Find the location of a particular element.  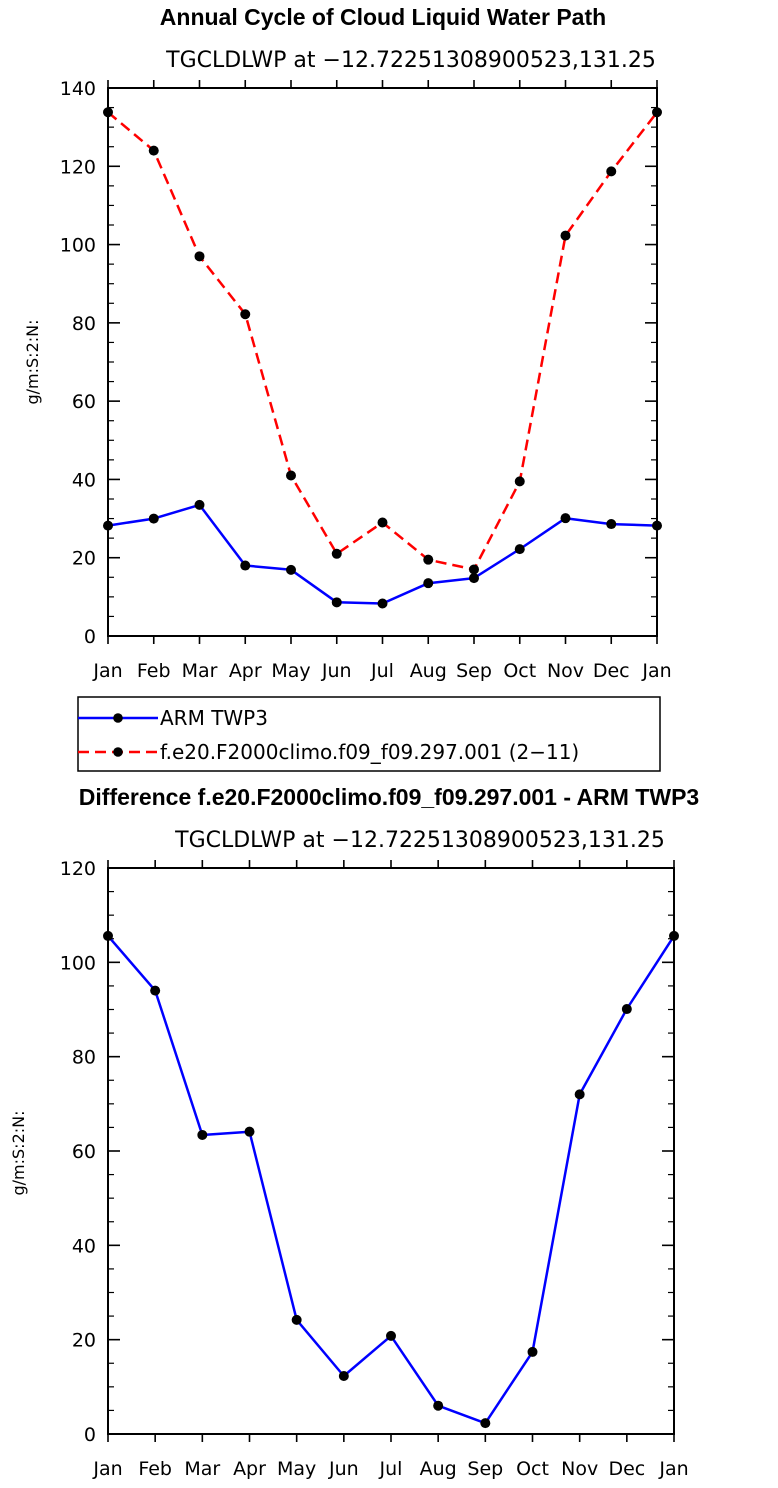

legend-box is located at coordinates (369, 734).